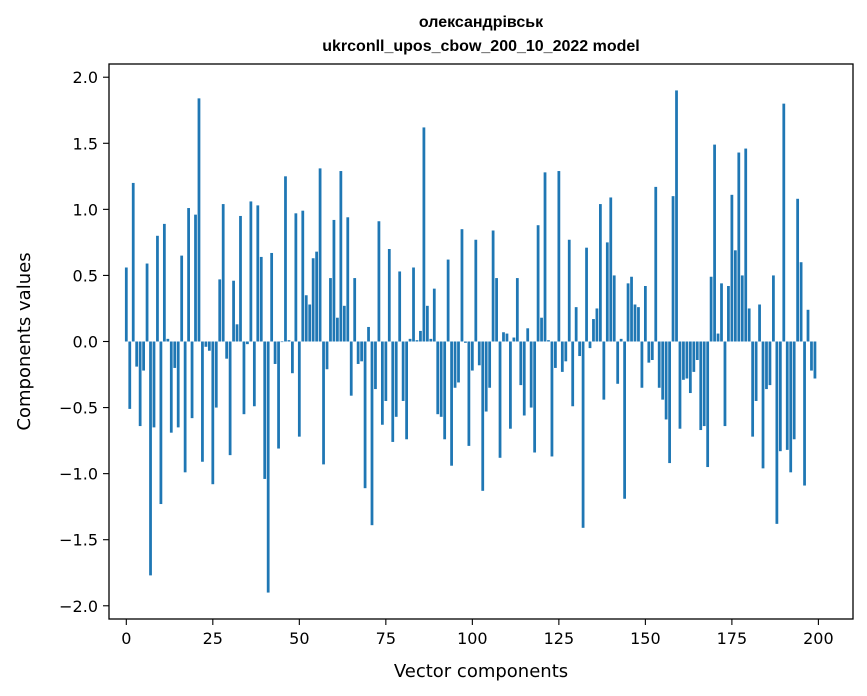  Describe the element at coordinates (78, 540) in the screenshot. I see `y-tick-label: −1.5` at that location.